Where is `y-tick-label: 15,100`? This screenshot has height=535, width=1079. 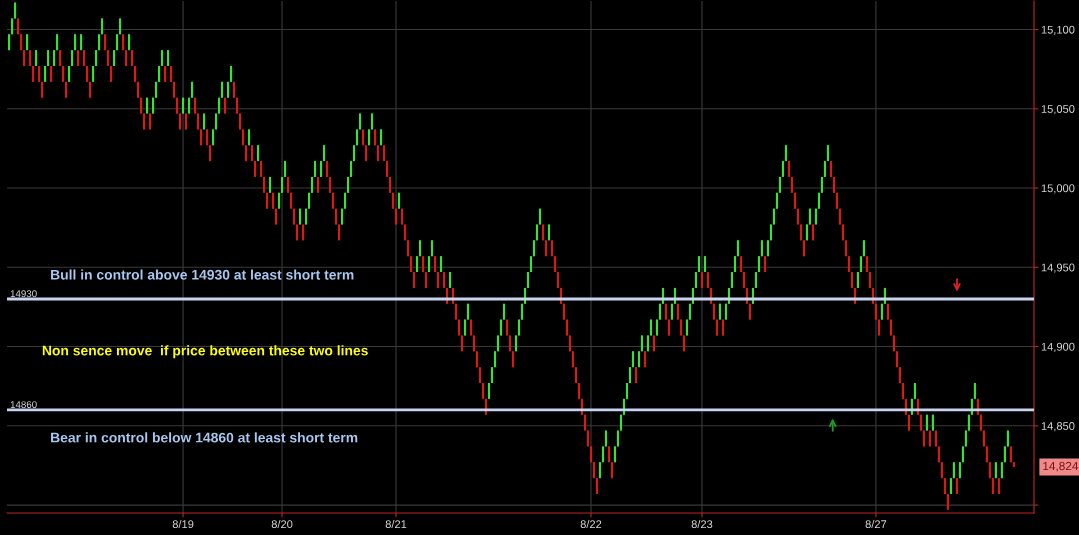 y-tick-label: 15,100 is located at coordinates (1058, 30).